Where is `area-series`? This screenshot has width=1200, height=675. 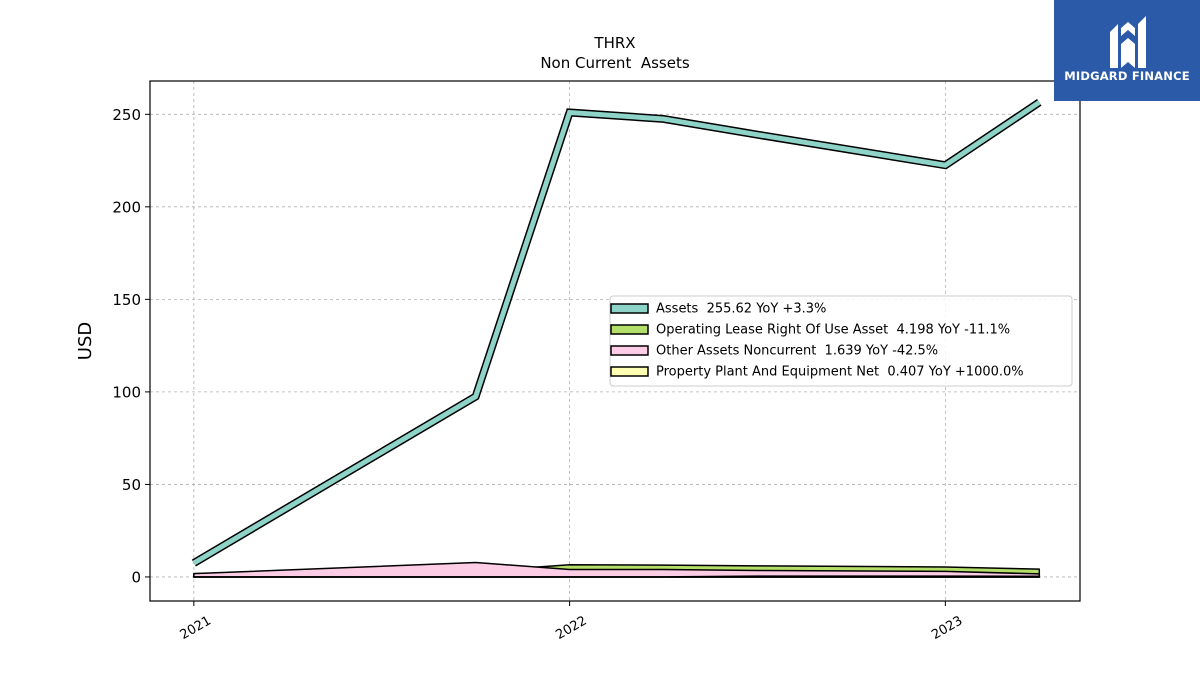 area-series is located at coordinates (617, 569).